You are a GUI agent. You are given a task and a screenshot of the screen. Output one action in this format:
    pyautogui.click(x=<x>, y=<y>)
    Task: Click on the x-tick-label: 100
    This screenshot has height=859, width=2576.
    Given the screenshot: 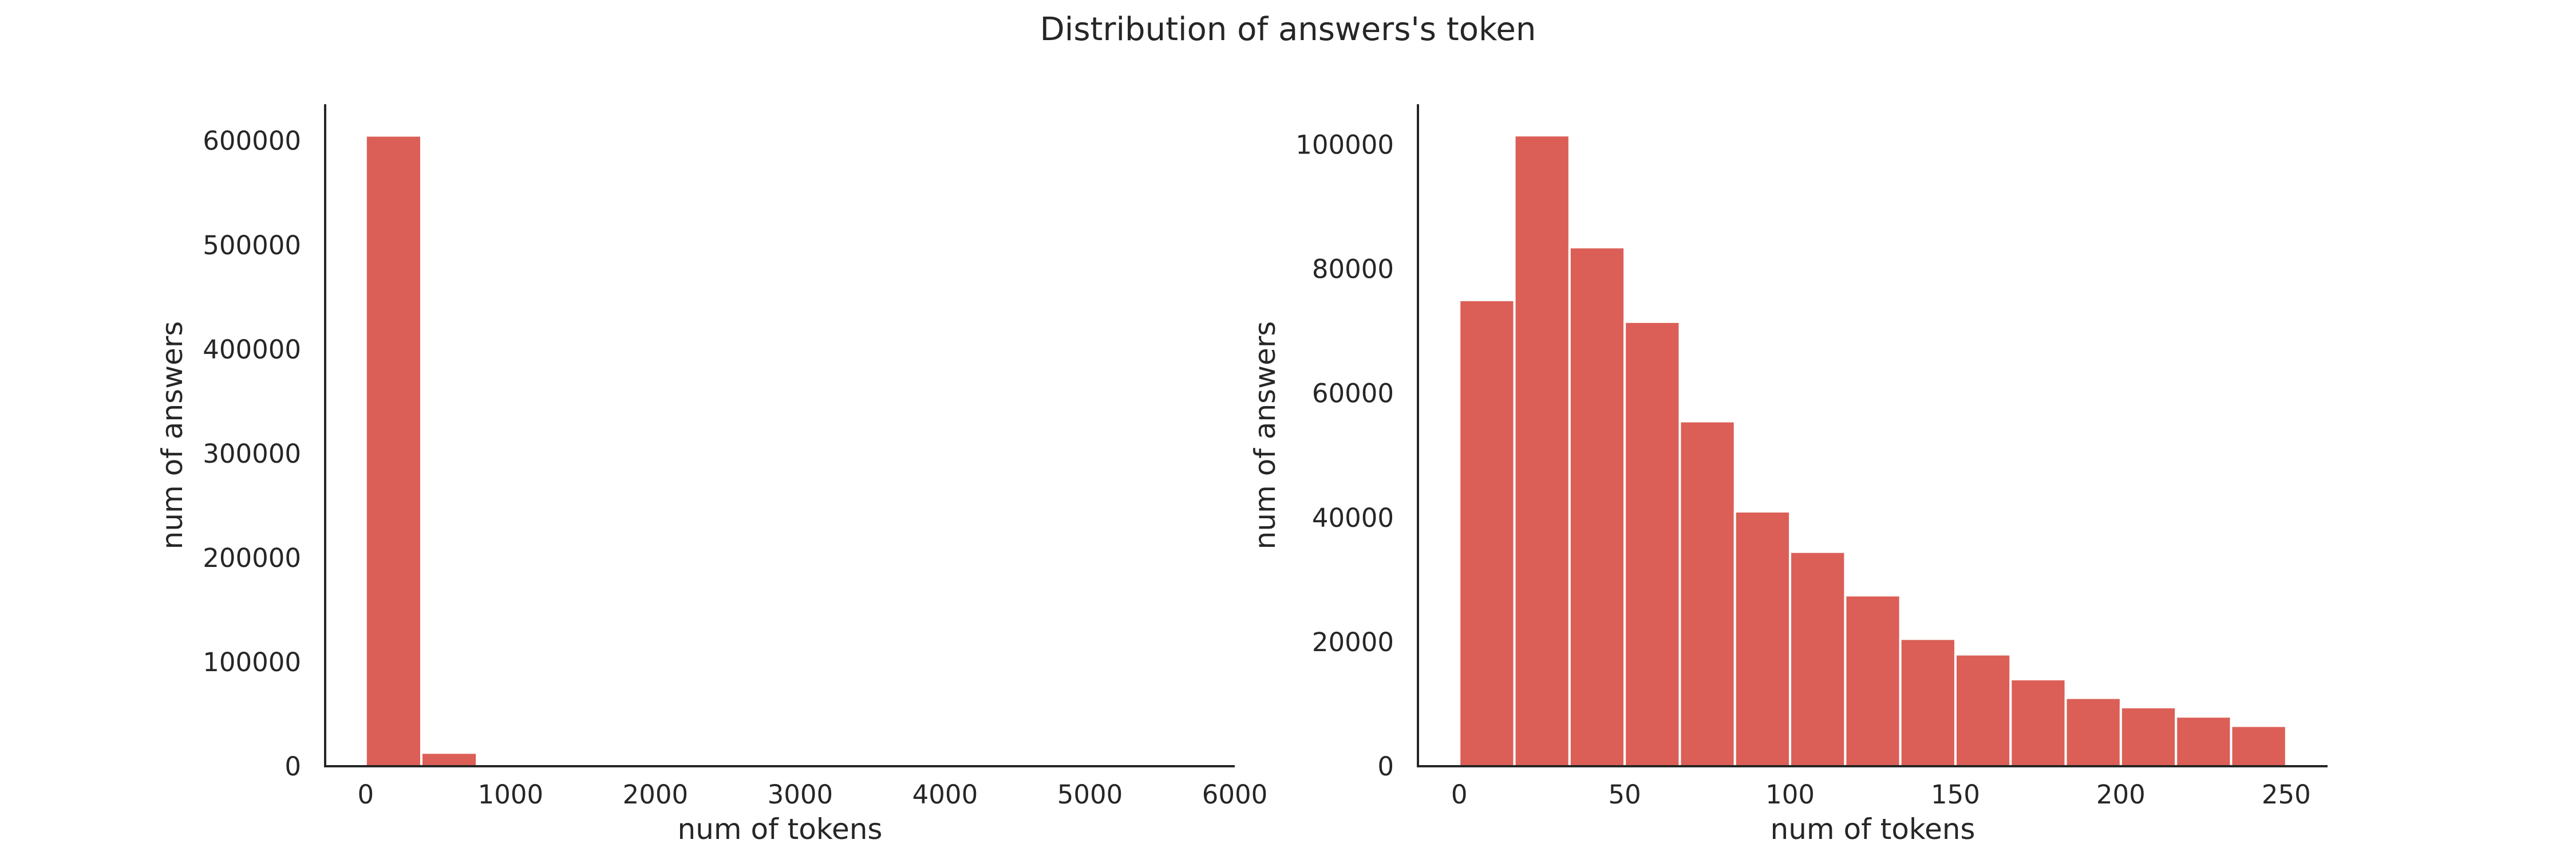 What is the action you would take?
    pyautogui.click(x=1790, y=794)
    